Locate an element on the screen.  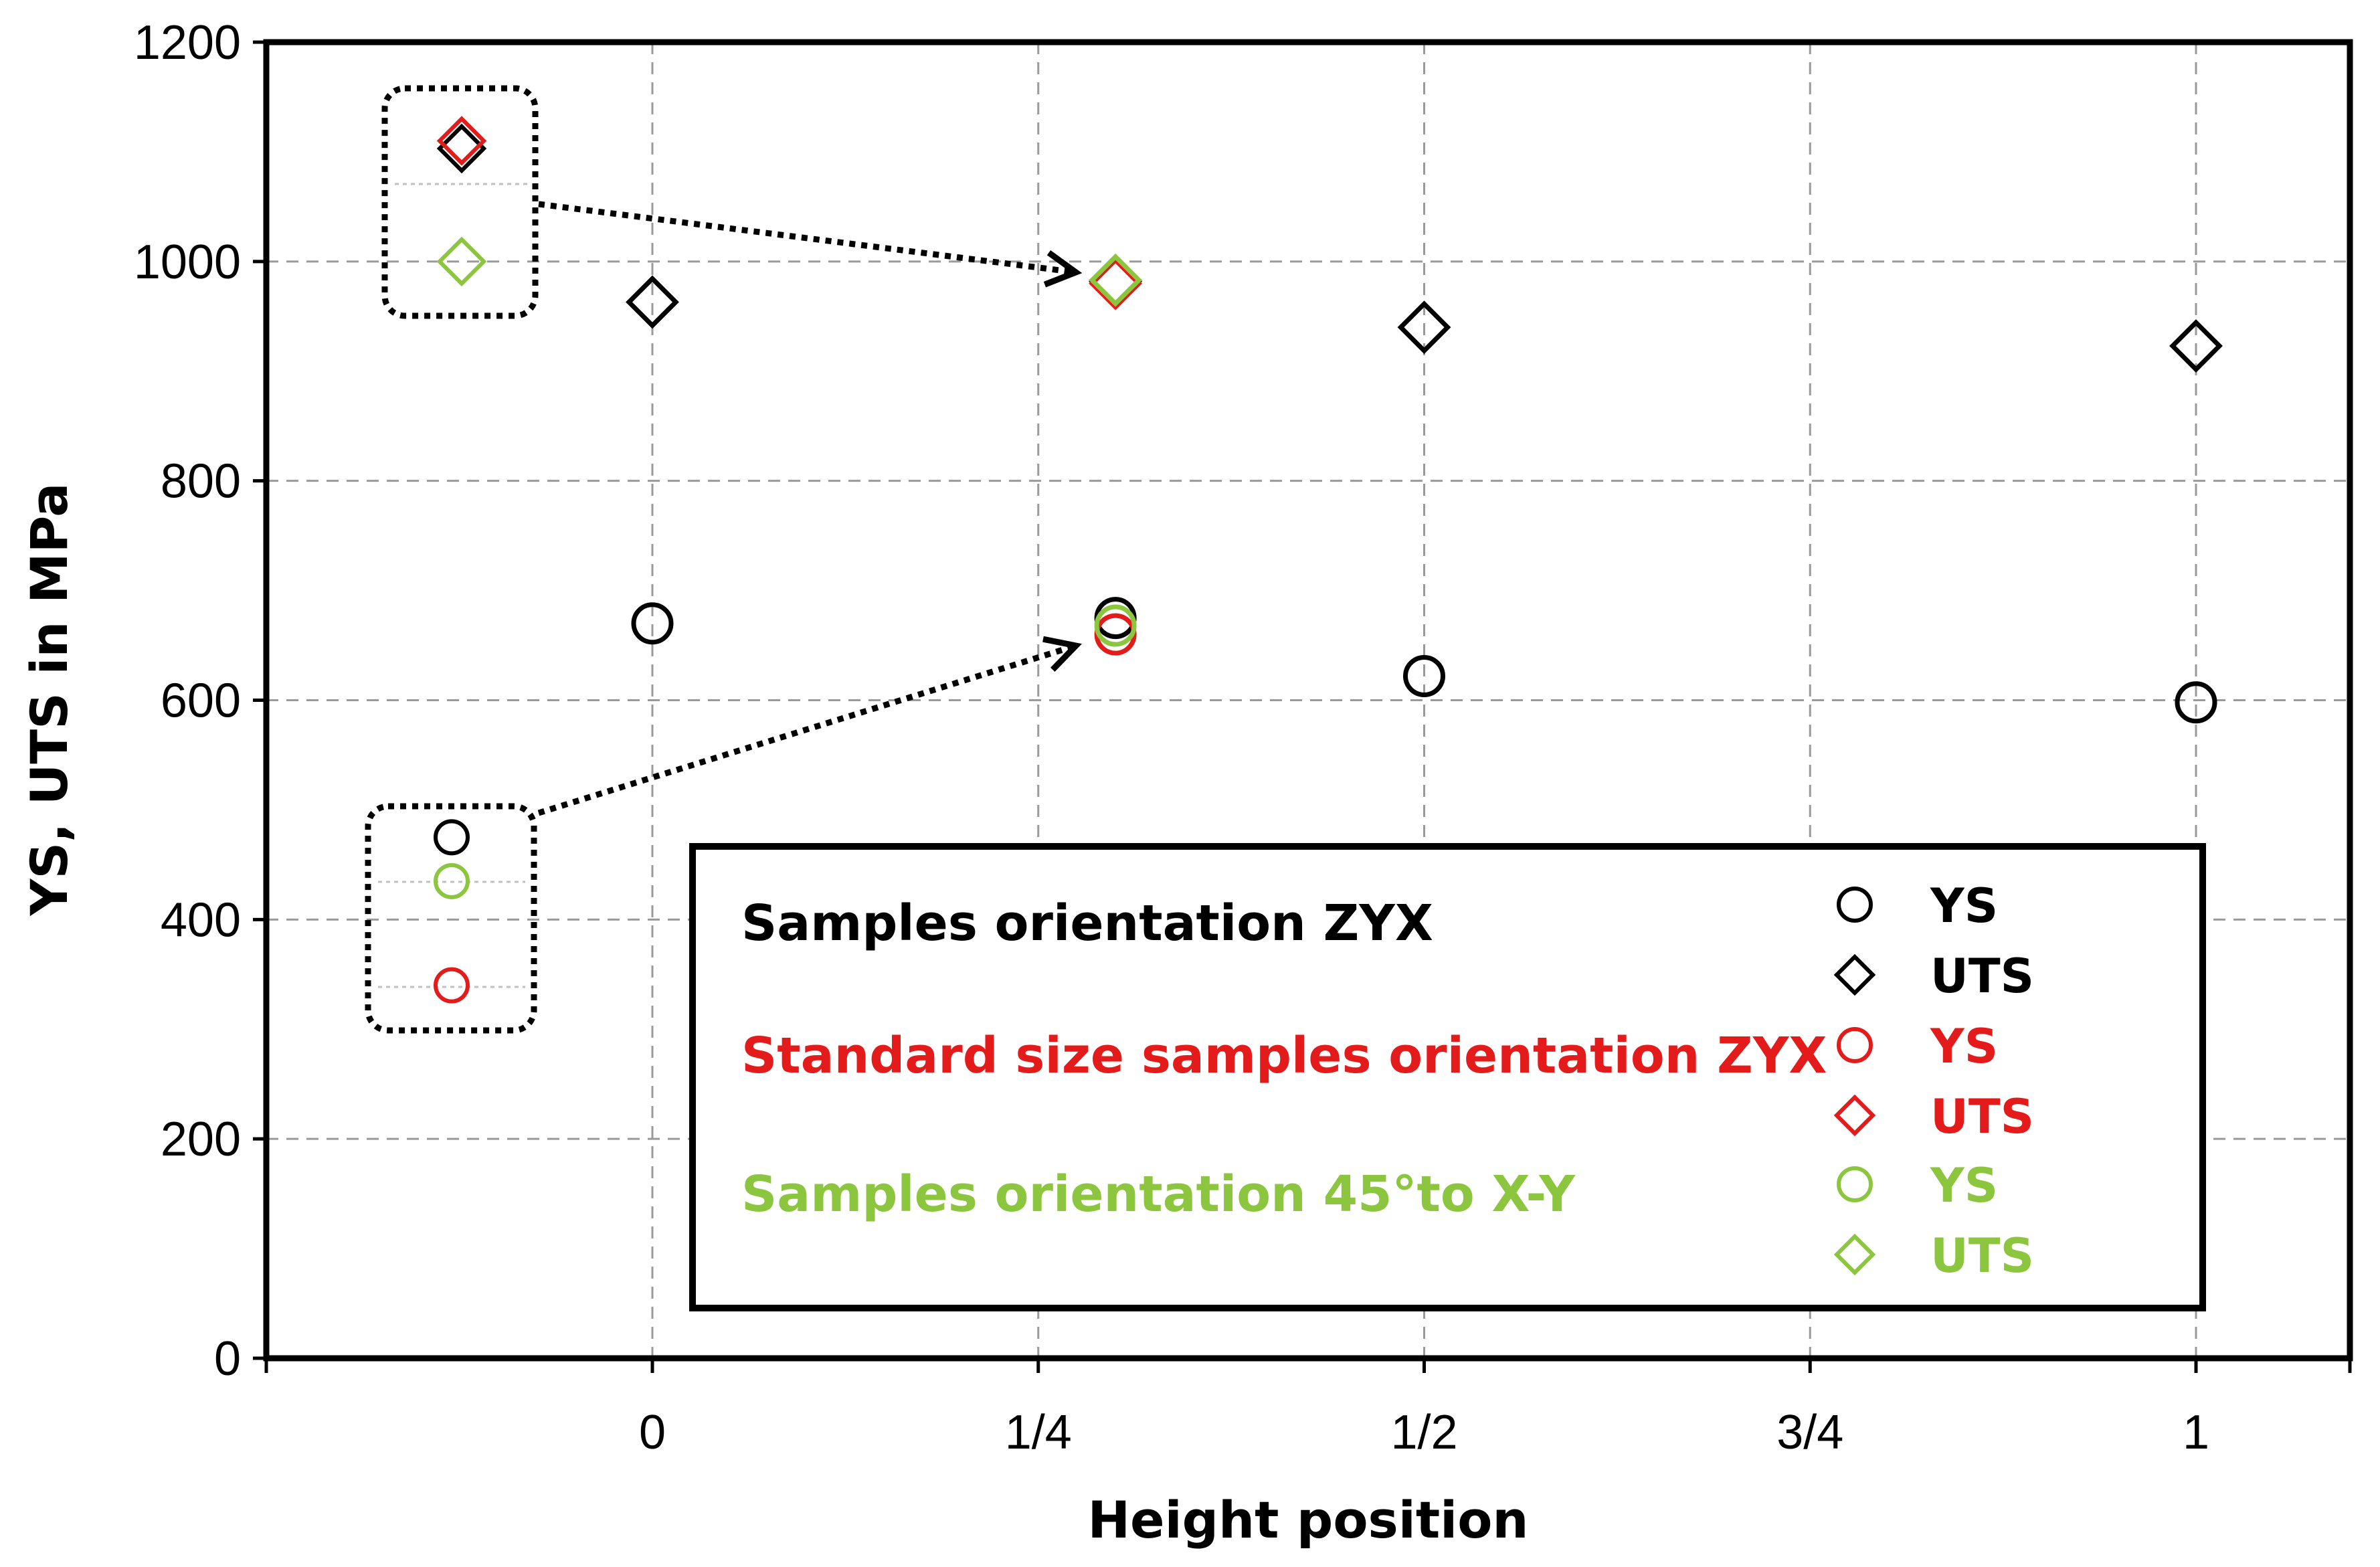
y-tick-label: 0 is located at coordinates (227, 1359).